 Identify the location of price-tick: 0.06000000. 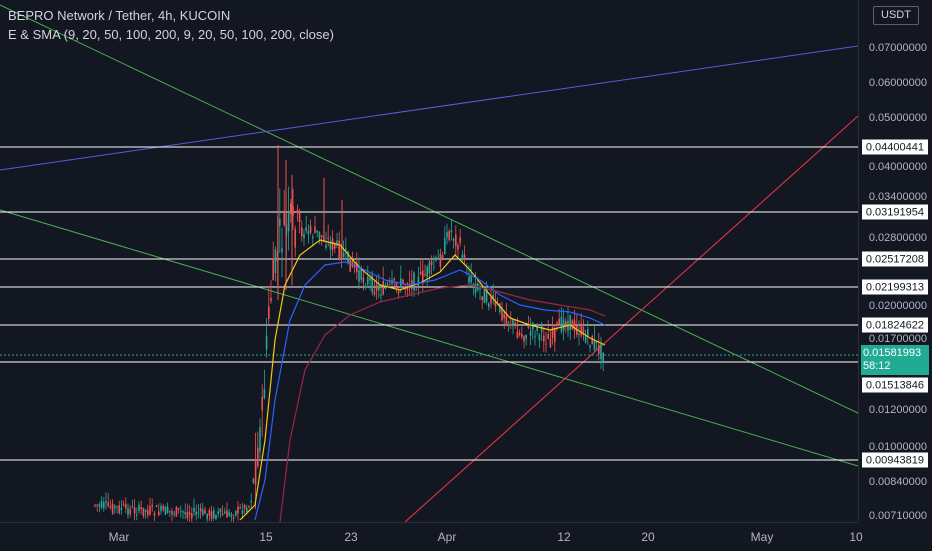
(897, 83).